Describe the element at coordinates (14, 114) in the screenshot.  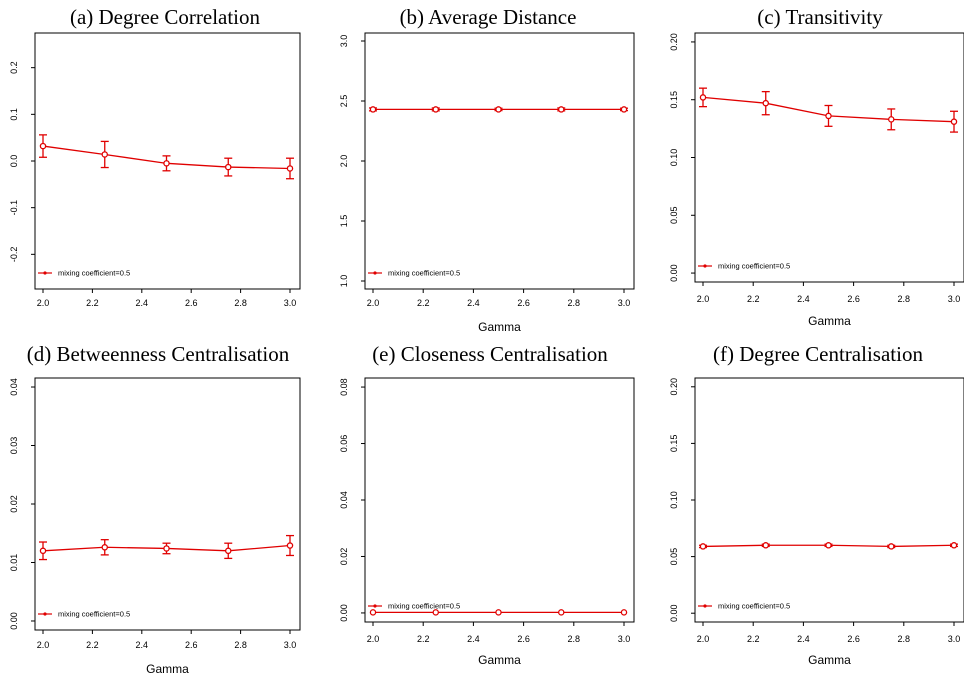
I see `y-tick-label: 0.1` at that location.